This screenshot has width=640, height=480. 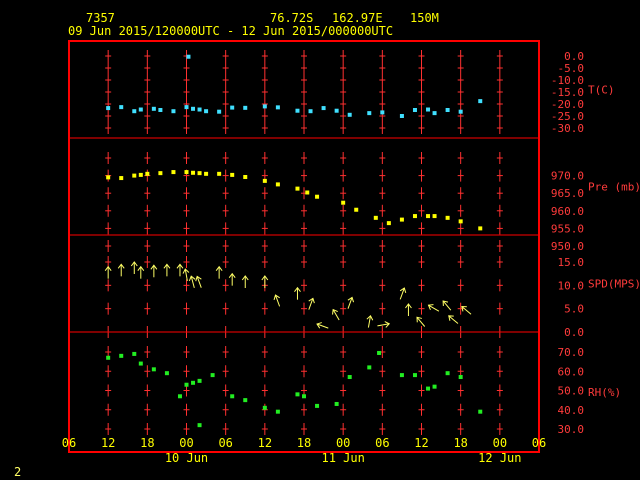 What do you see at coordinates (567, 193) in the screenshot?
I see `pres-ytick-label: 965.0` at bounding box center [567, 193].